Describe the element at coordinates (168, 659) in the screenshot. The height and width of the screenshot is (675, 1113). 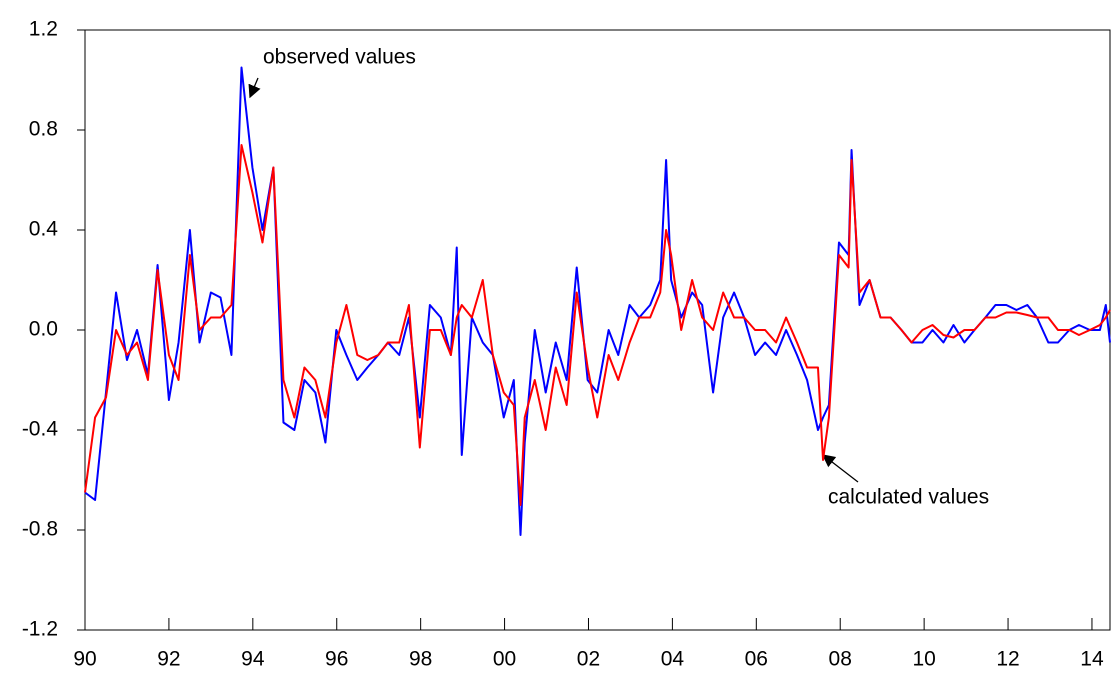
I see `x-tick-label: 92` at that location.